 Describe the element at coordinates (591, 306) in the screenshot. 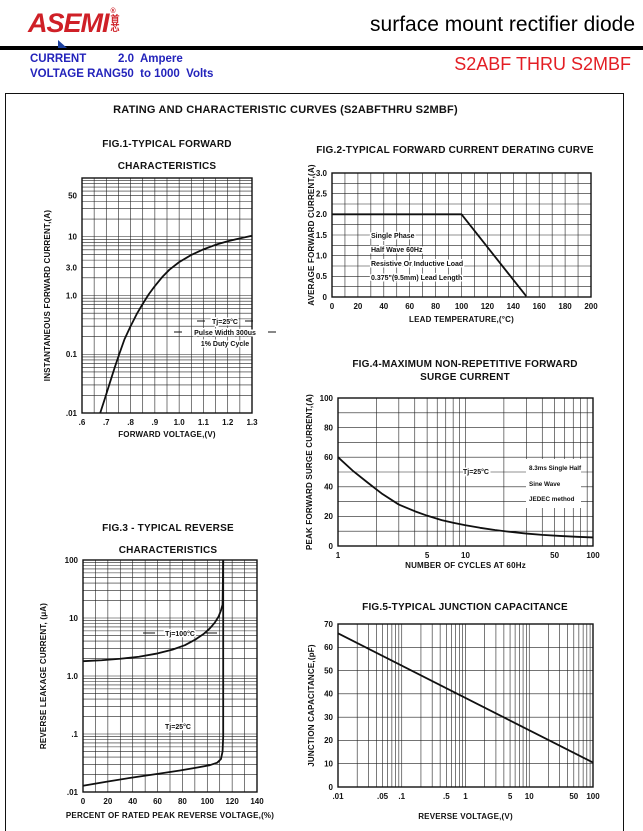

I see `x-tick-label: 200` at that location.